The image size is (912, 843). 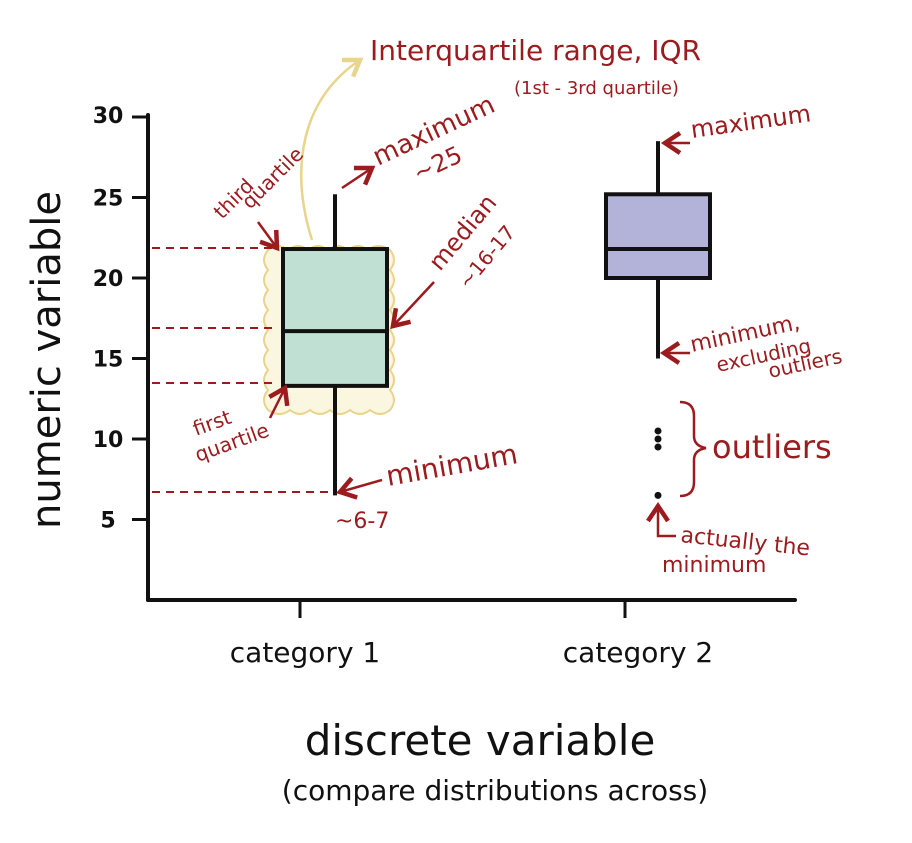 I want to click on actual-min-arrow, so click(x=661, y=519).